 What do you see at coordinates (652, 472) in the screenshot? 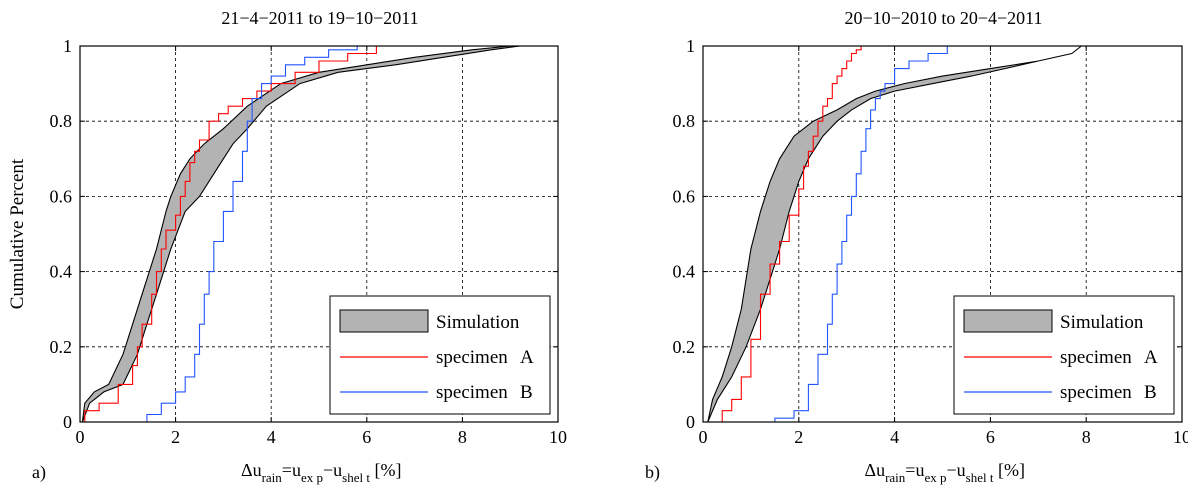
I see `panel-label: b)` at bounding box center [652, 472].